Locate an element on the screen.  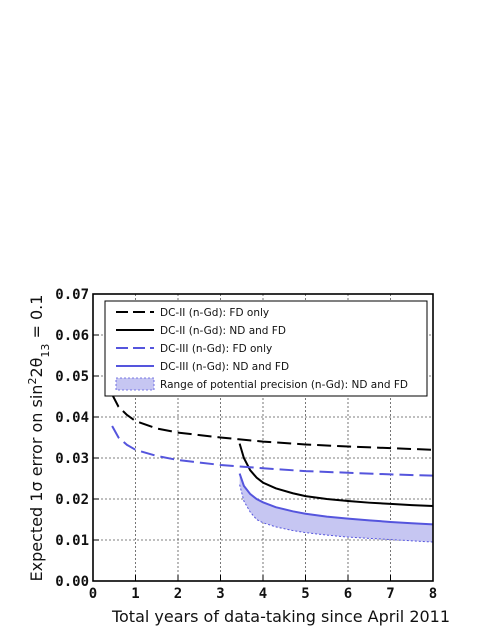
precision-band-fill is located at coordinates (336, 508).